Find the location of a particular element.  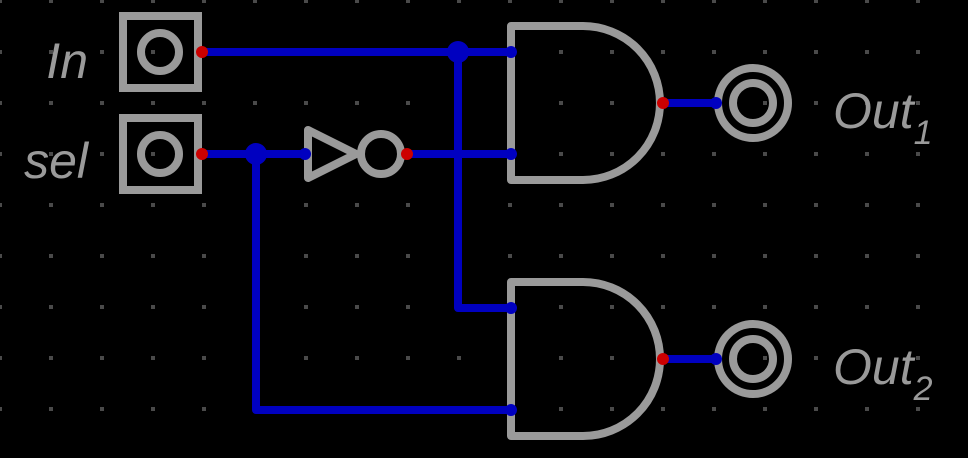

output-pin-out2 is located at coordinates (753, 359).